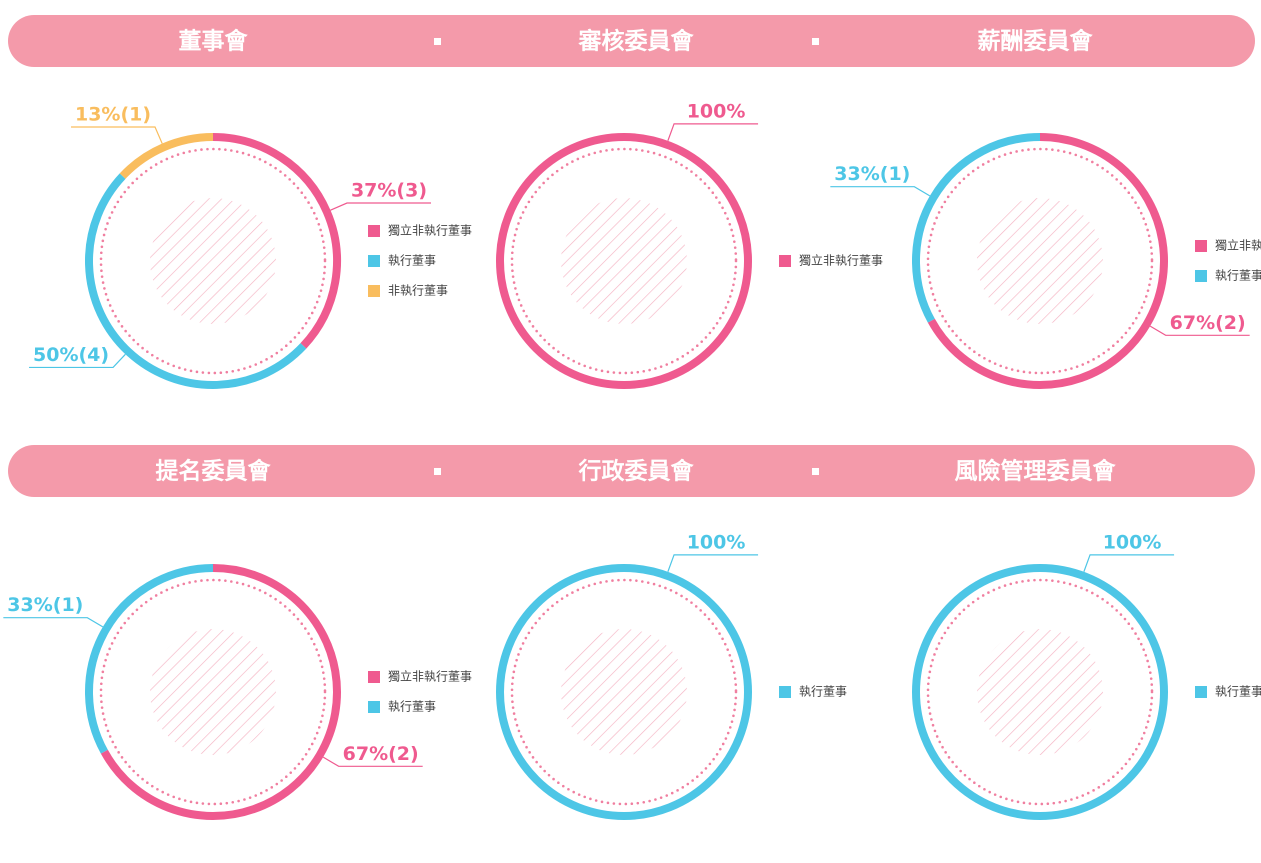 This screenshot has height=863, width=1261. I want to click on section-title: 審核委員會, so click(636, 41).